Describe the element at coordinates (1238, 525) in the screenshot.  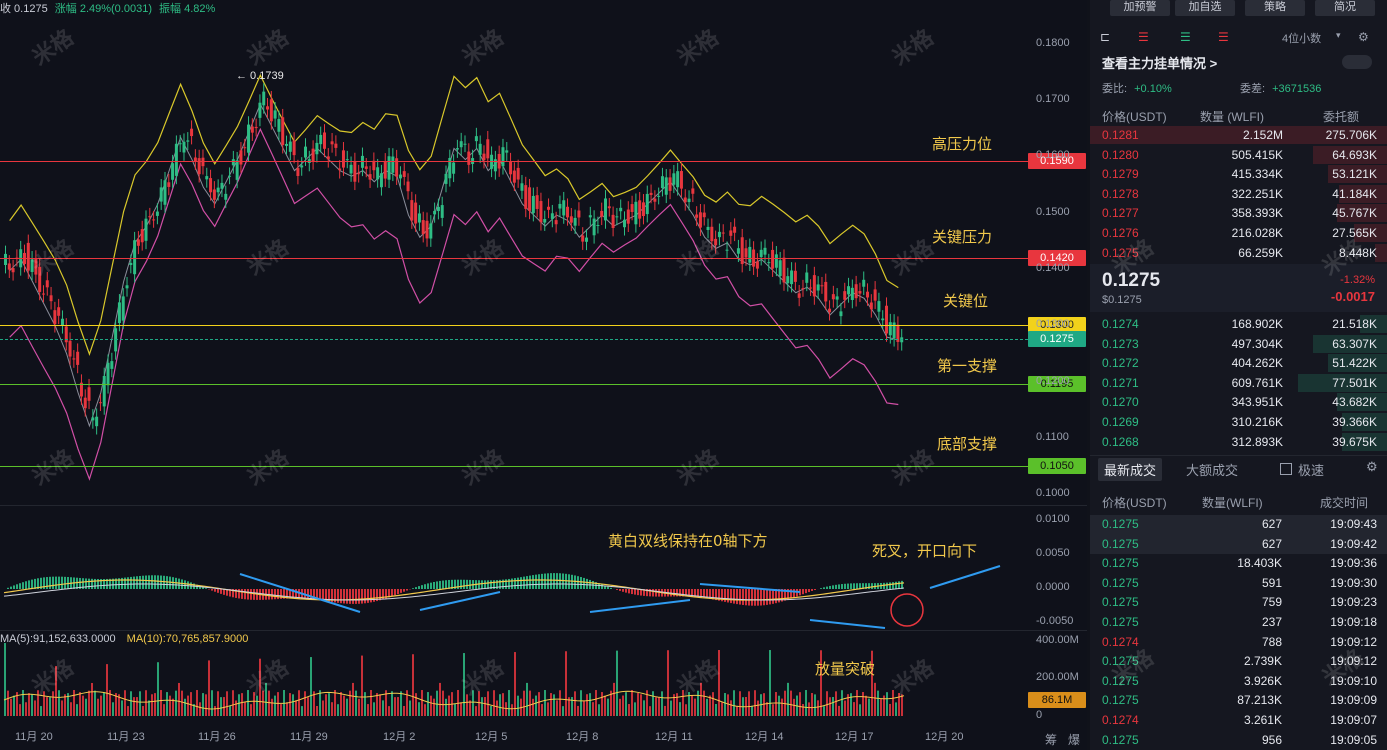
I see `trade-row: 0.1275 627 19:09:43` at that location.